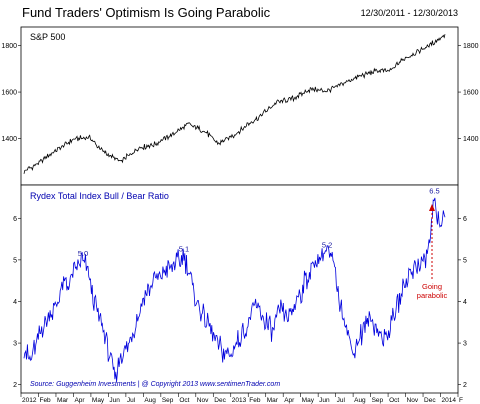  I want to click on y-tick-label-left: 6, so click(15, 219).